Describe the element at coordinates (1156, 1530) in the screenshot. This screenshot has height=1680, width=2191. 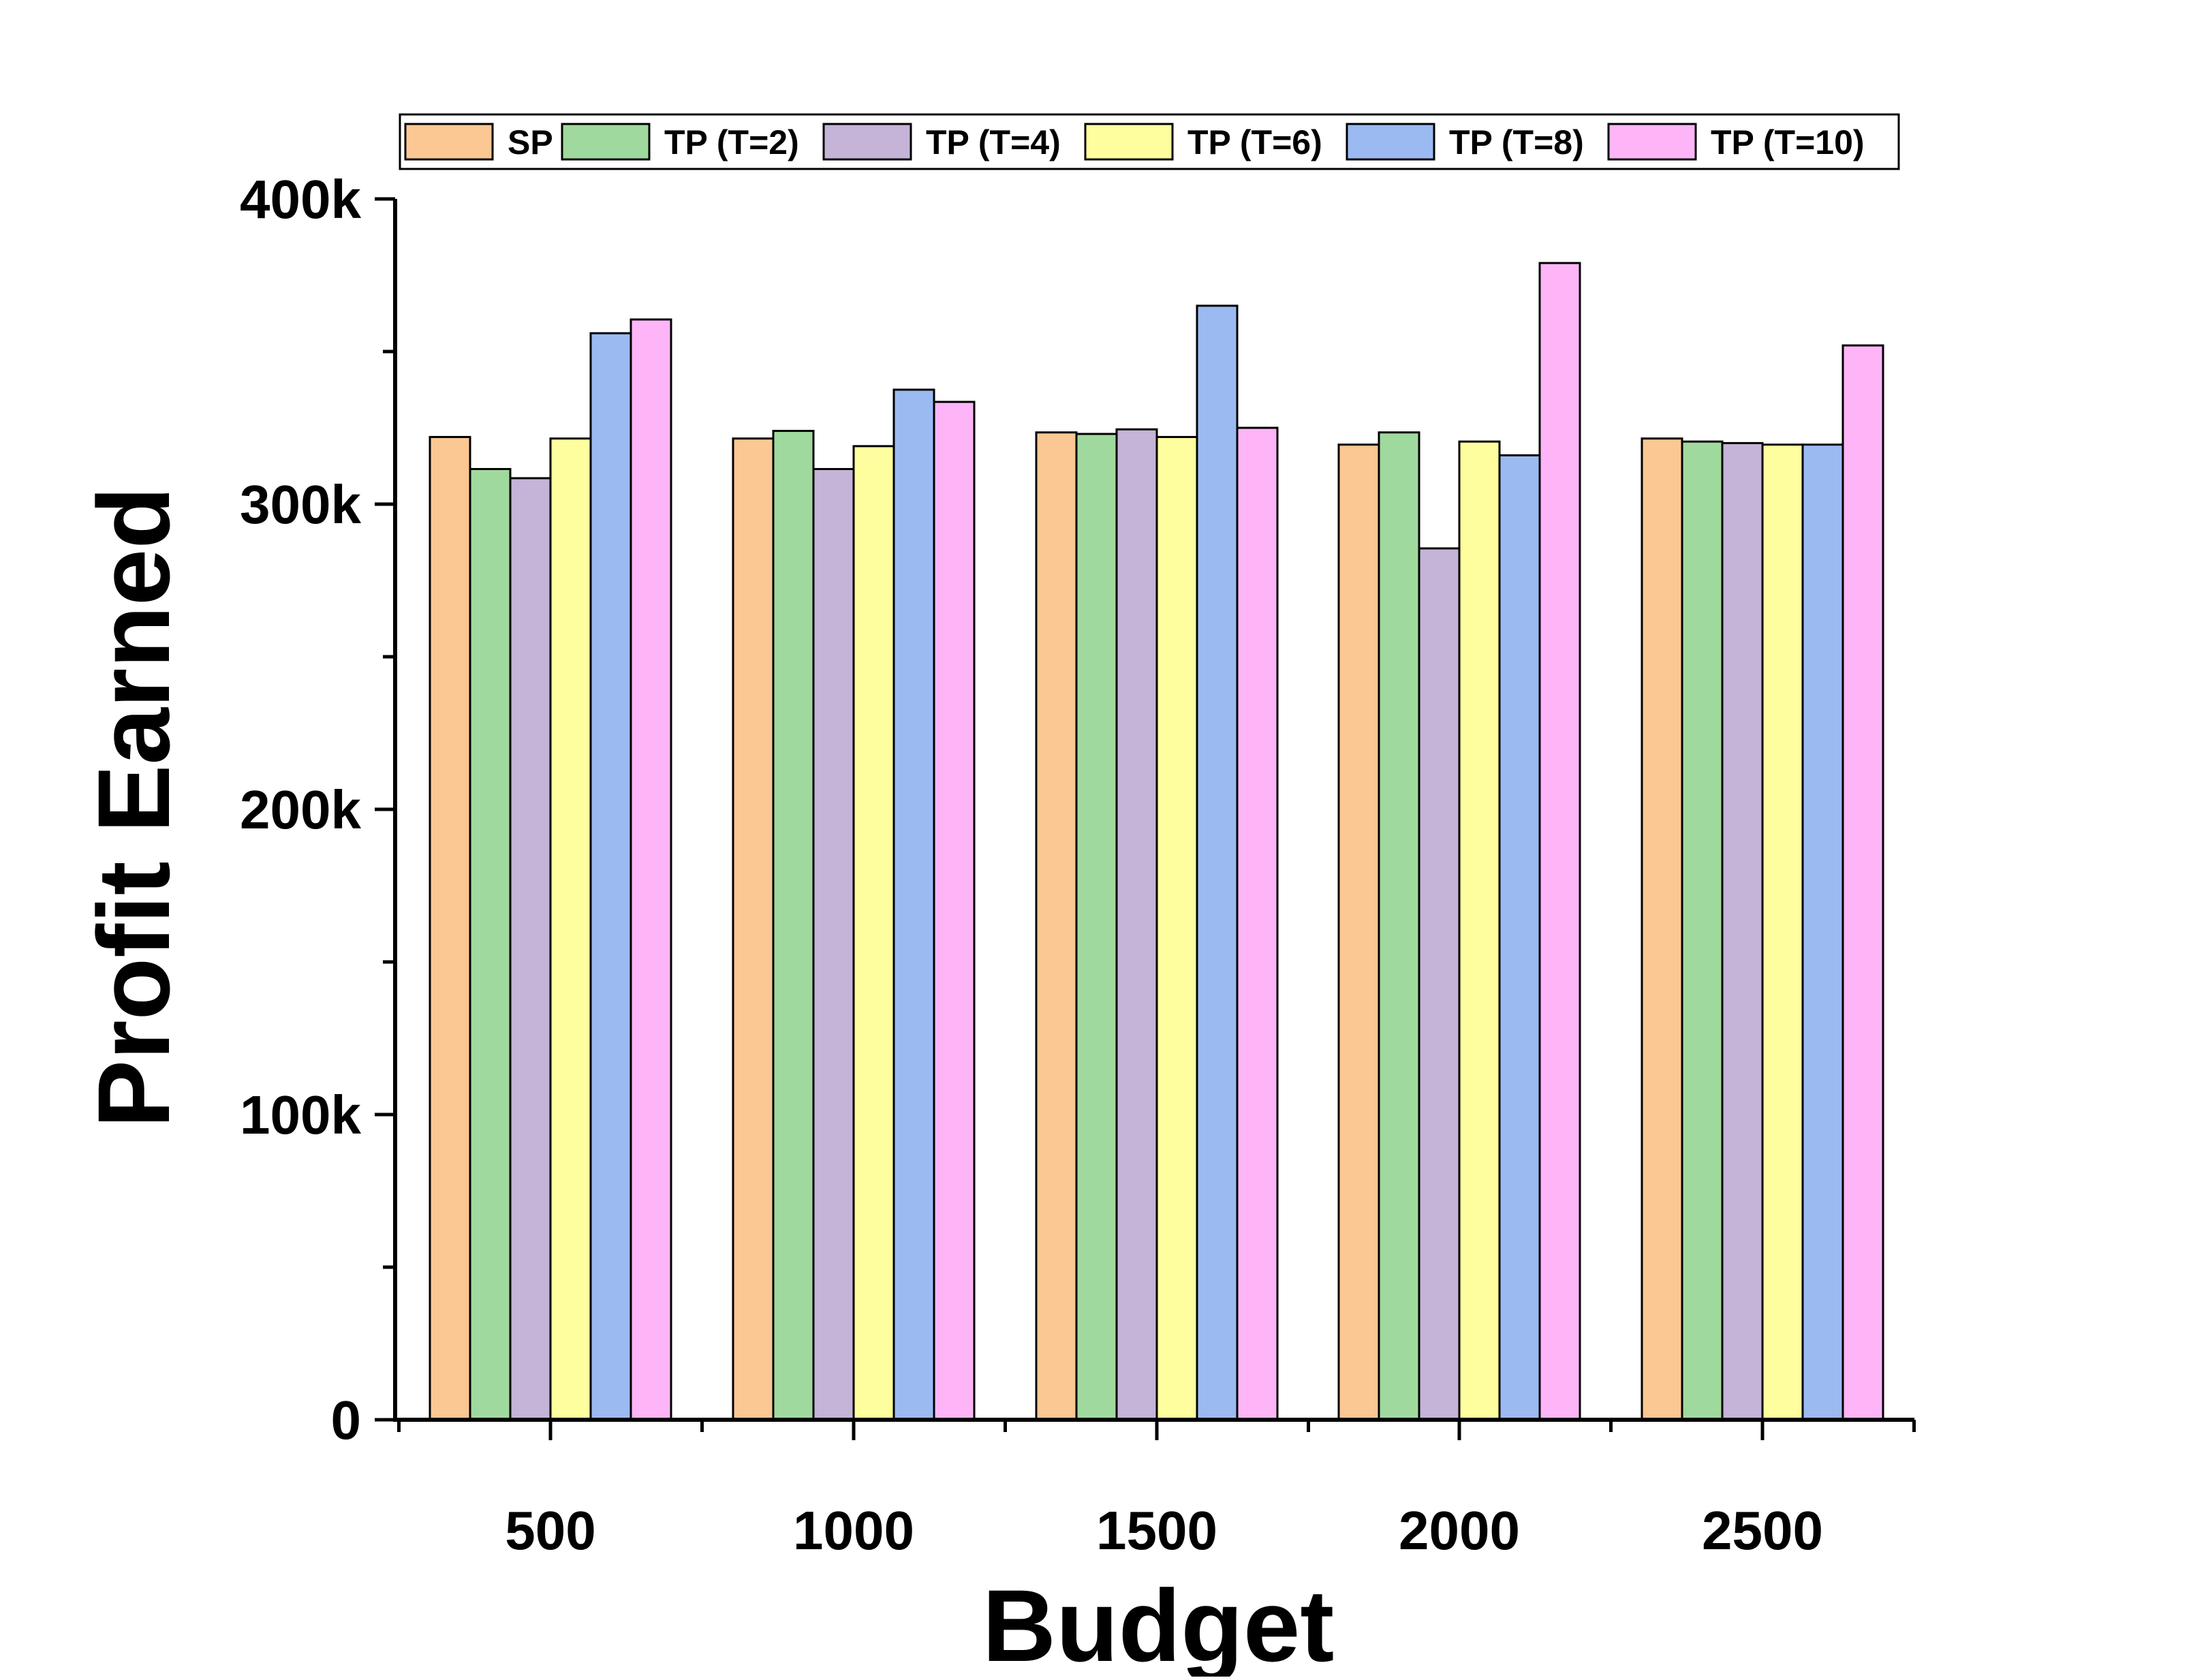
I see `x-tick-label: 1500` at that location.